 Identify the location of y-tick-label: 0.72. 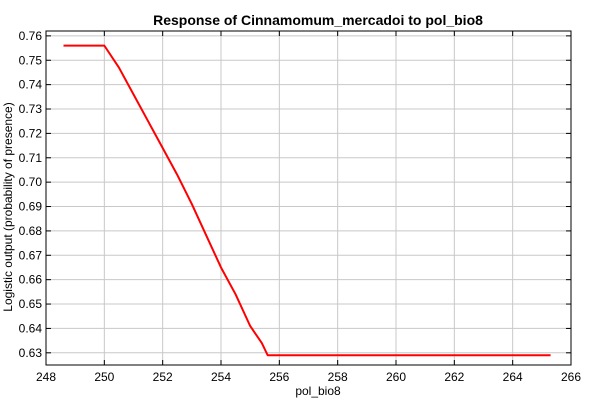
(31, 133).